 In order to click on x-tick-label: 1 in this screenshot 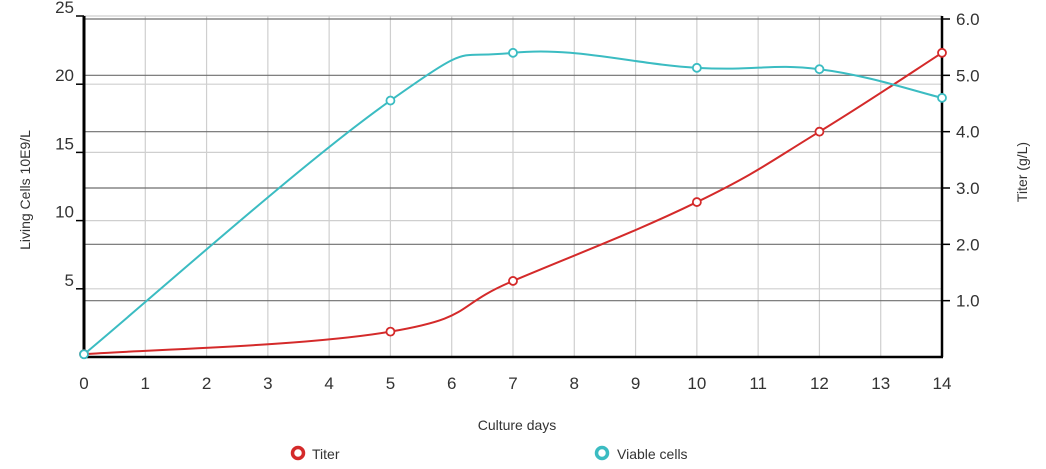, I will do `click(145, 383)`.